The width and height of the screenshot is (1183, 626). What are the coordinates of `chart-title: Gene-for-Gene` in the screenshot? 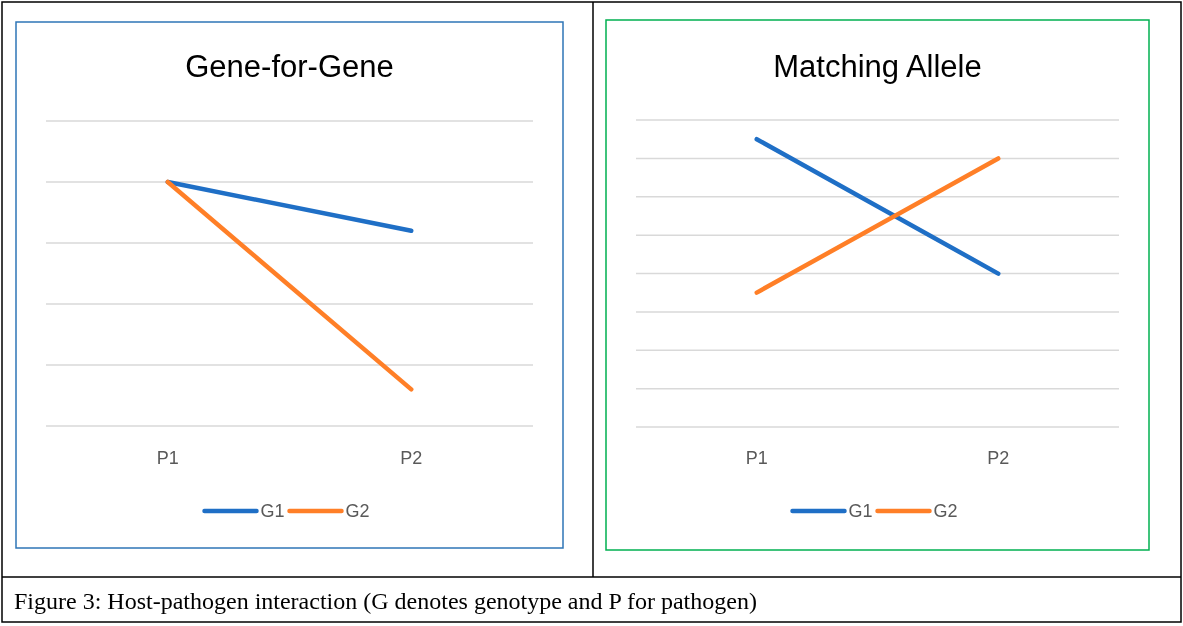 It's located at (289, 66).